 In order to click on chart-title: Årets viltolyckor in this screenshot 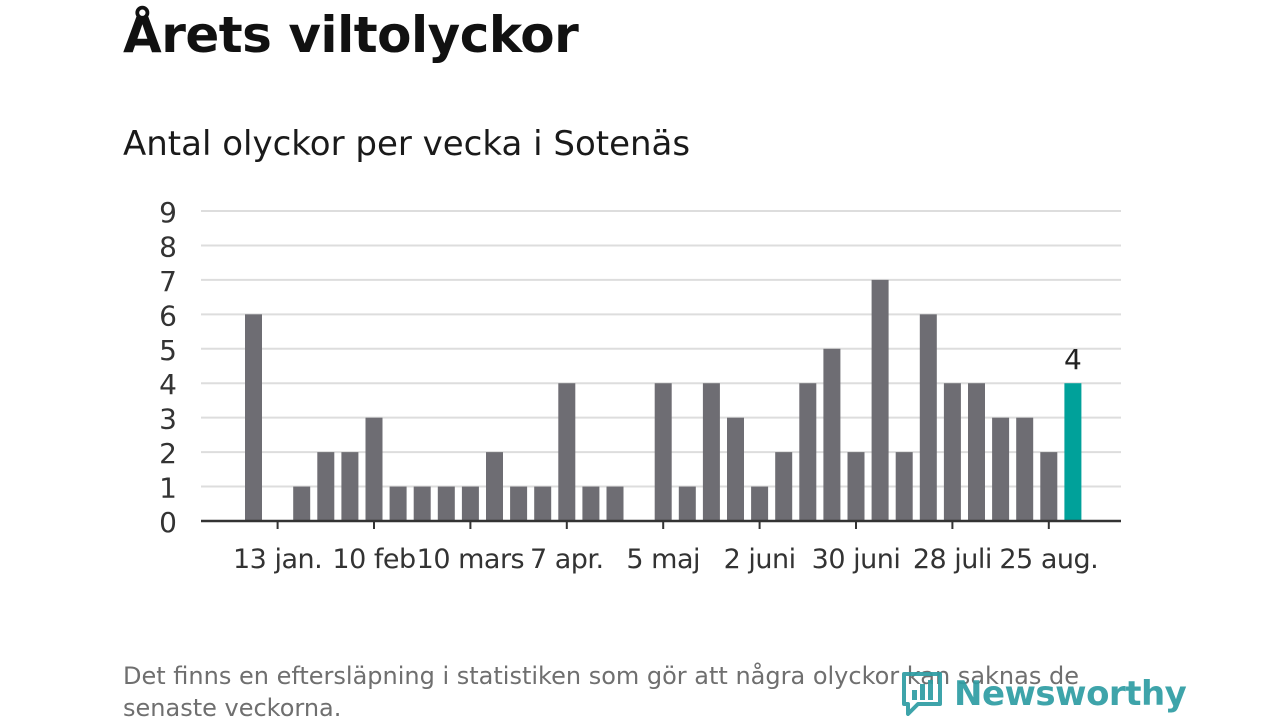, I will do `click(351, 35)`.